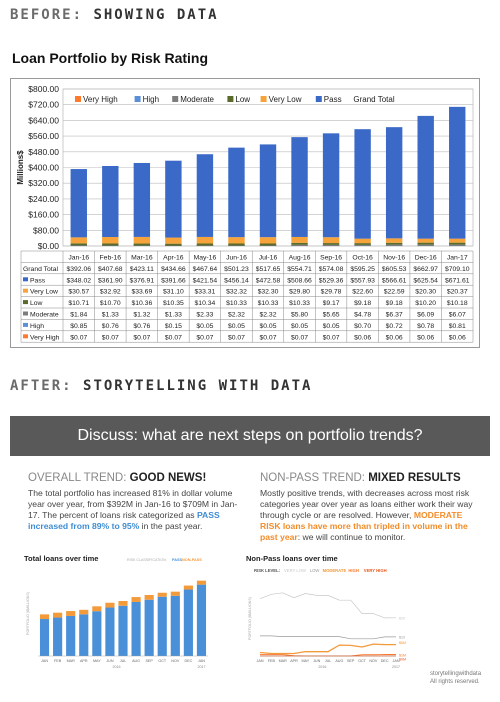  Describe the element at coordinates (37, 326) in the screenshot. I see `table-row-label: High` at that location.